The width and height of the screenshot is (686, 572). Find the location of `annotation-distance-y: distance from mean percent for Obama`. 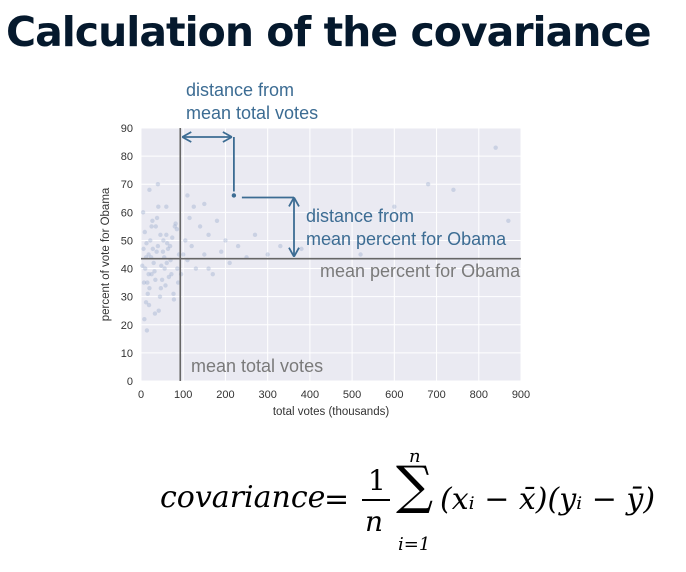

annotation-distance-y: distance from mean percent for Obama is located at coordinates (406, 228).